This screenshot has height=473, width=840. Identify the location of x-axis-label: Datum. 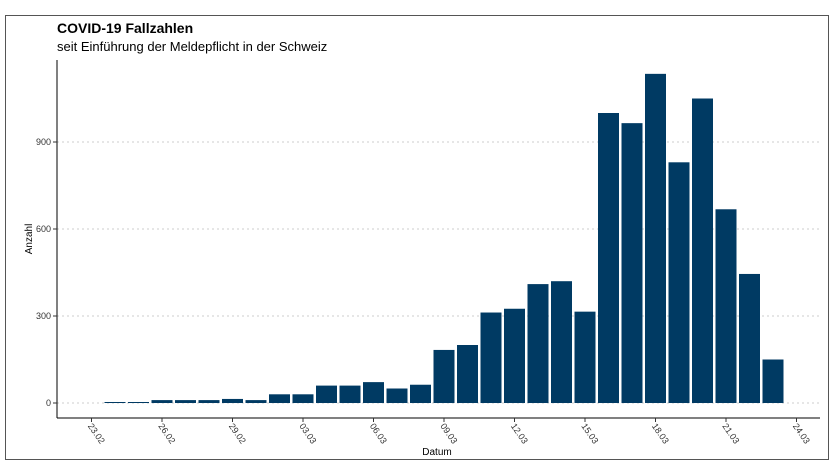
(436, 452).